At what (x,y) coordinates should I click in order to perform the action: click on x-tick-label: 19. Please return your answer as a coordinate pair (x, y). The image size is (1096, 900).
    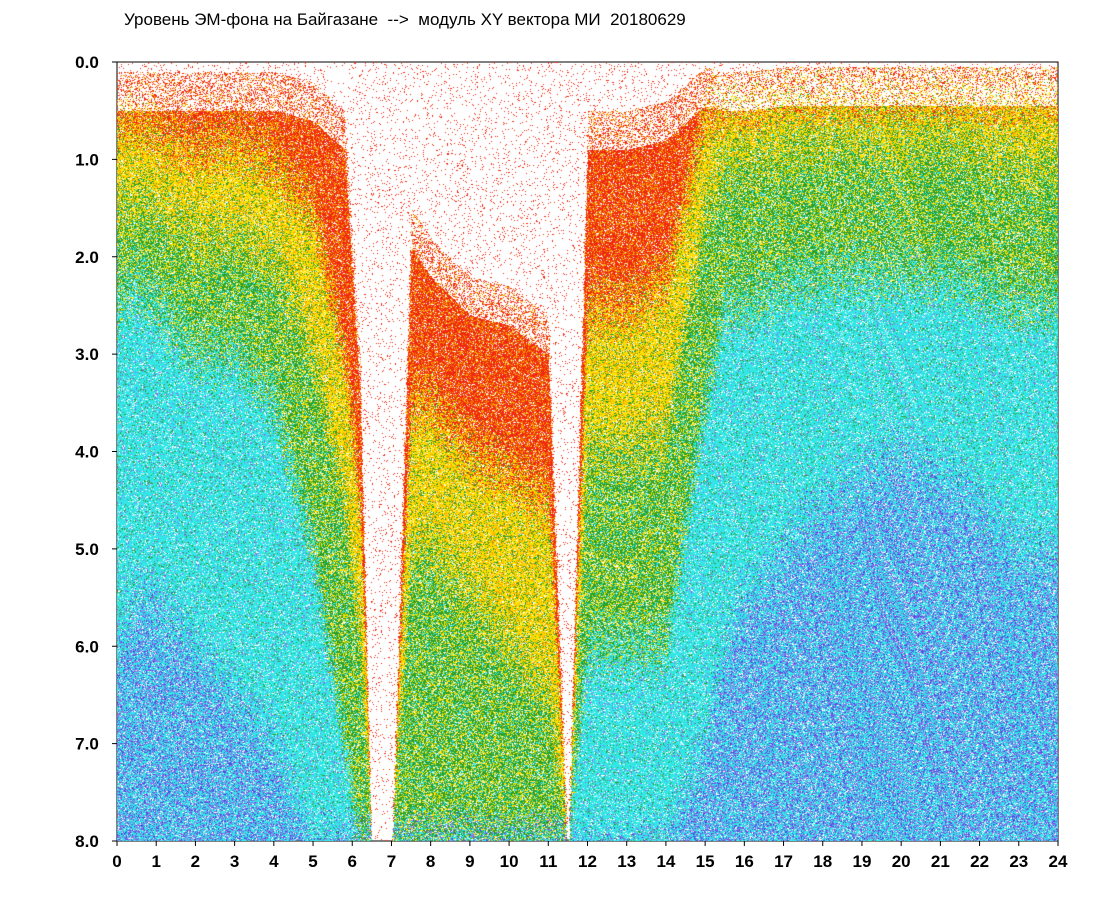
    Looking at the image, I should click on (861, 861).